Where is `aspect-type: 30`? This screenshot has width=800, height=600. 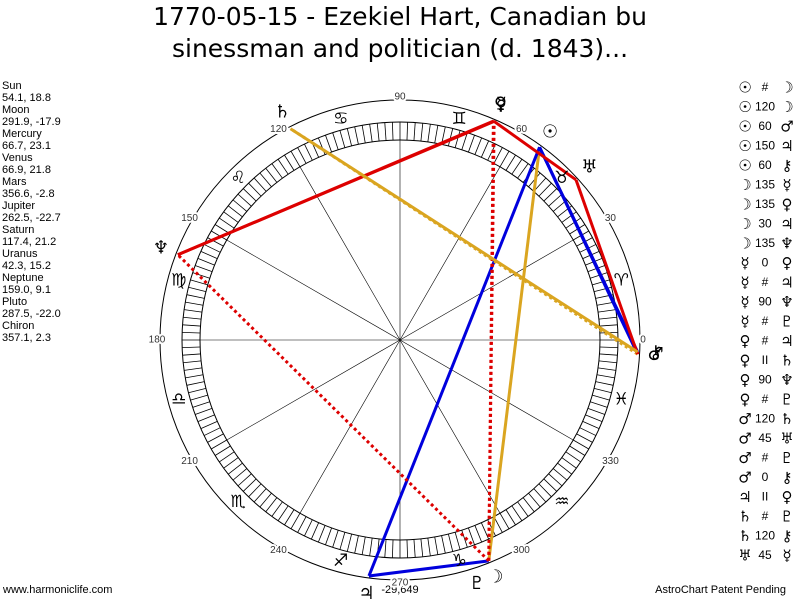 aspect-type: 30 is located at coordinates (765, 224).